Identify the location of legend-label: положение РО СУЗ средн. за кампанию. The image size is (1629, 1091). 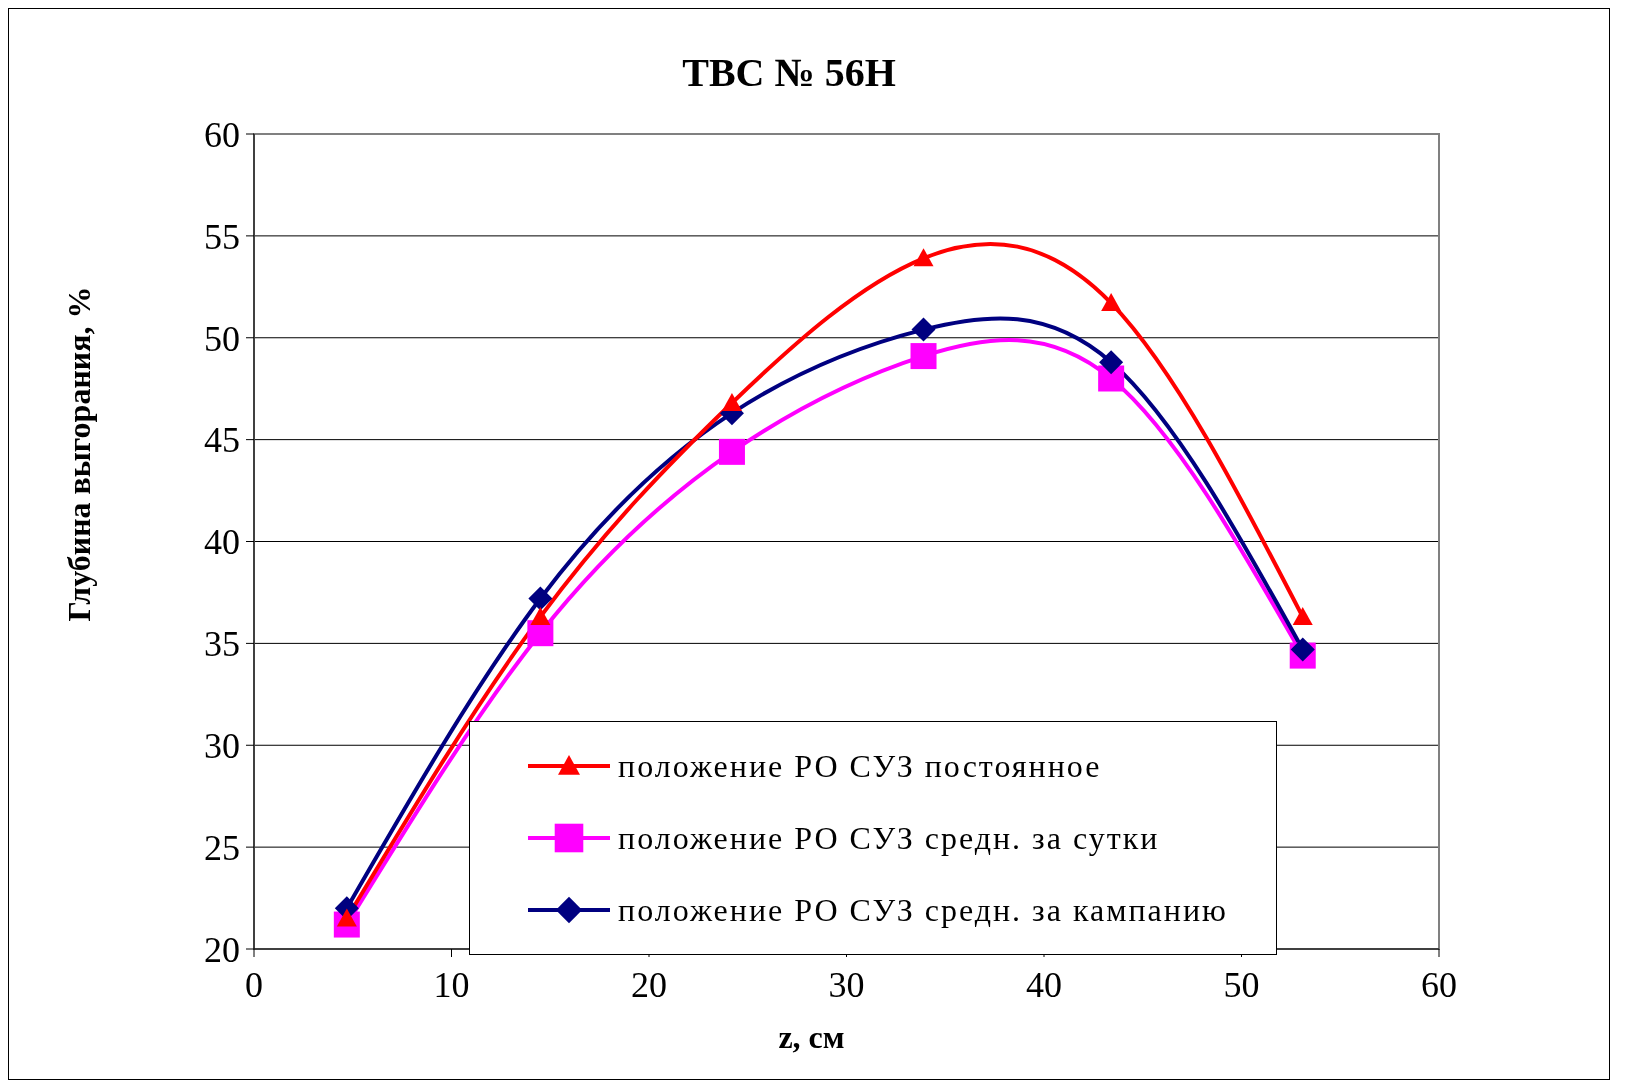
(923, 910).